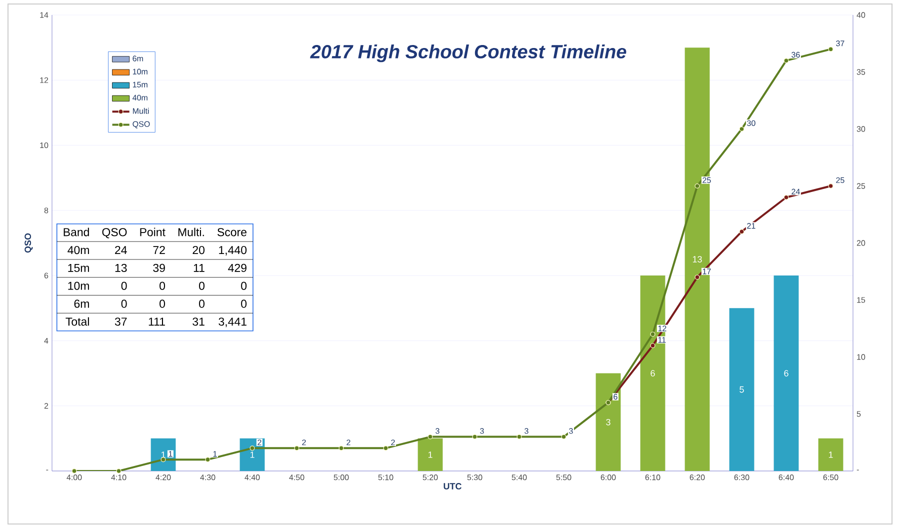 This screenshot has width=900, height=530. What do you see at coordinates (232, 323) in the screenshot?
I see `annotation: 3,441` at bounding box center [232, 323].